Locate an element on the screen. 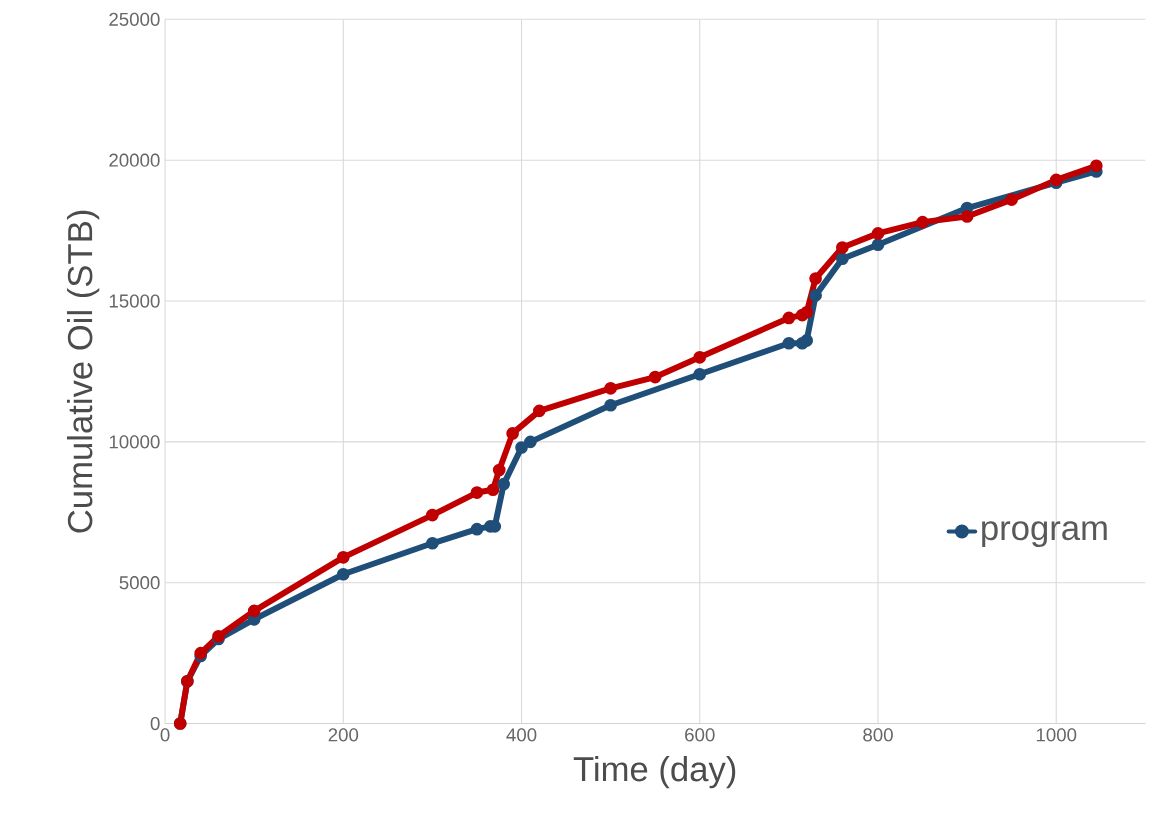 The image size is (1155, 822). x-axis-title: Time (day) is located at coordinates (654, 772).